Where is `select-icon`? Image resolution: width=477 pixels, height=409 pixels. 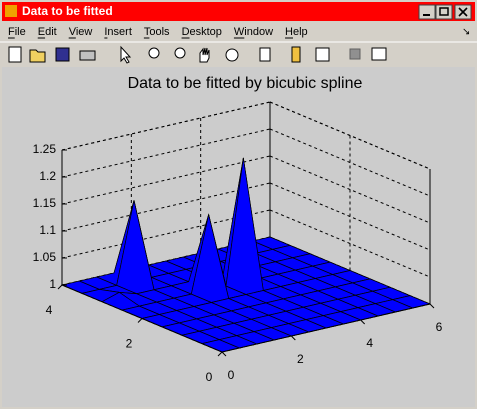
select-icon is located at coordinates (126, 54).